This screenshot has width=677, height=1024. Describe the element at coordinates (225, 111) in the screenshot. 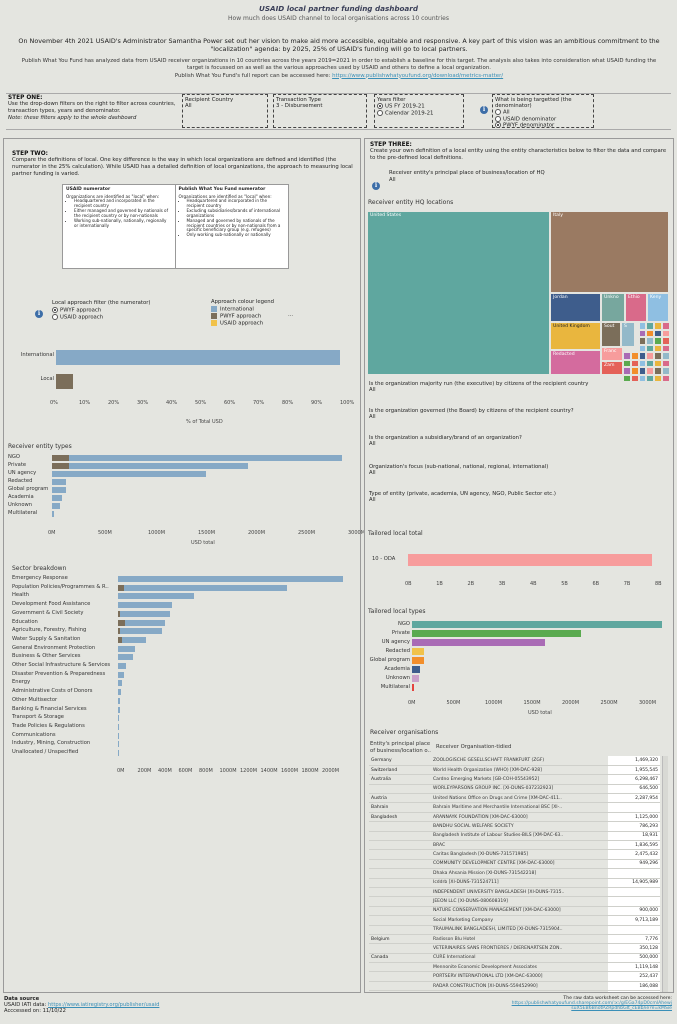

I see `recipient-country-filter: Recipient Country All` at that location.